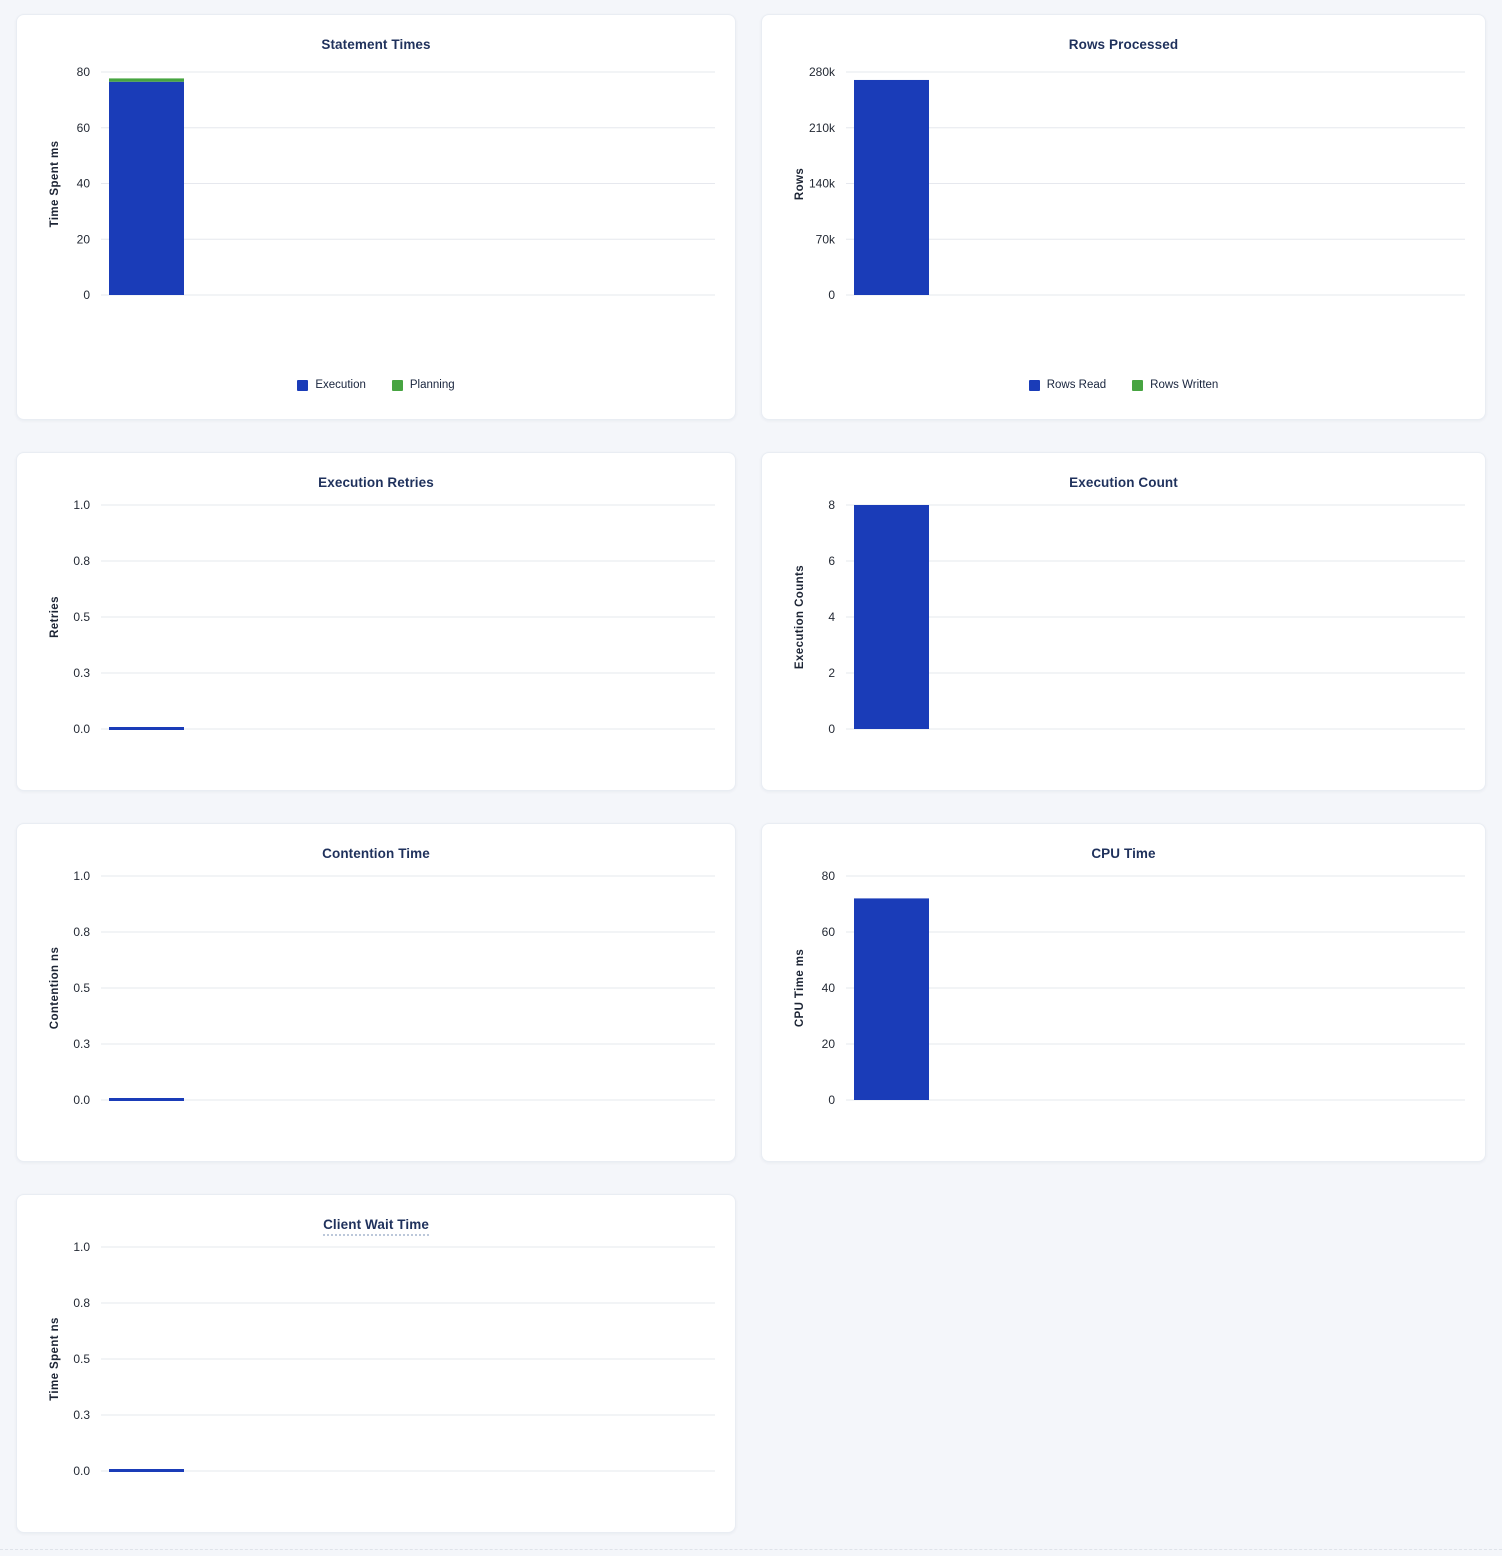 This screenshot has width=1502, height=1556. I want to click on legend-swatch-rows-written, so click(1138, 385).